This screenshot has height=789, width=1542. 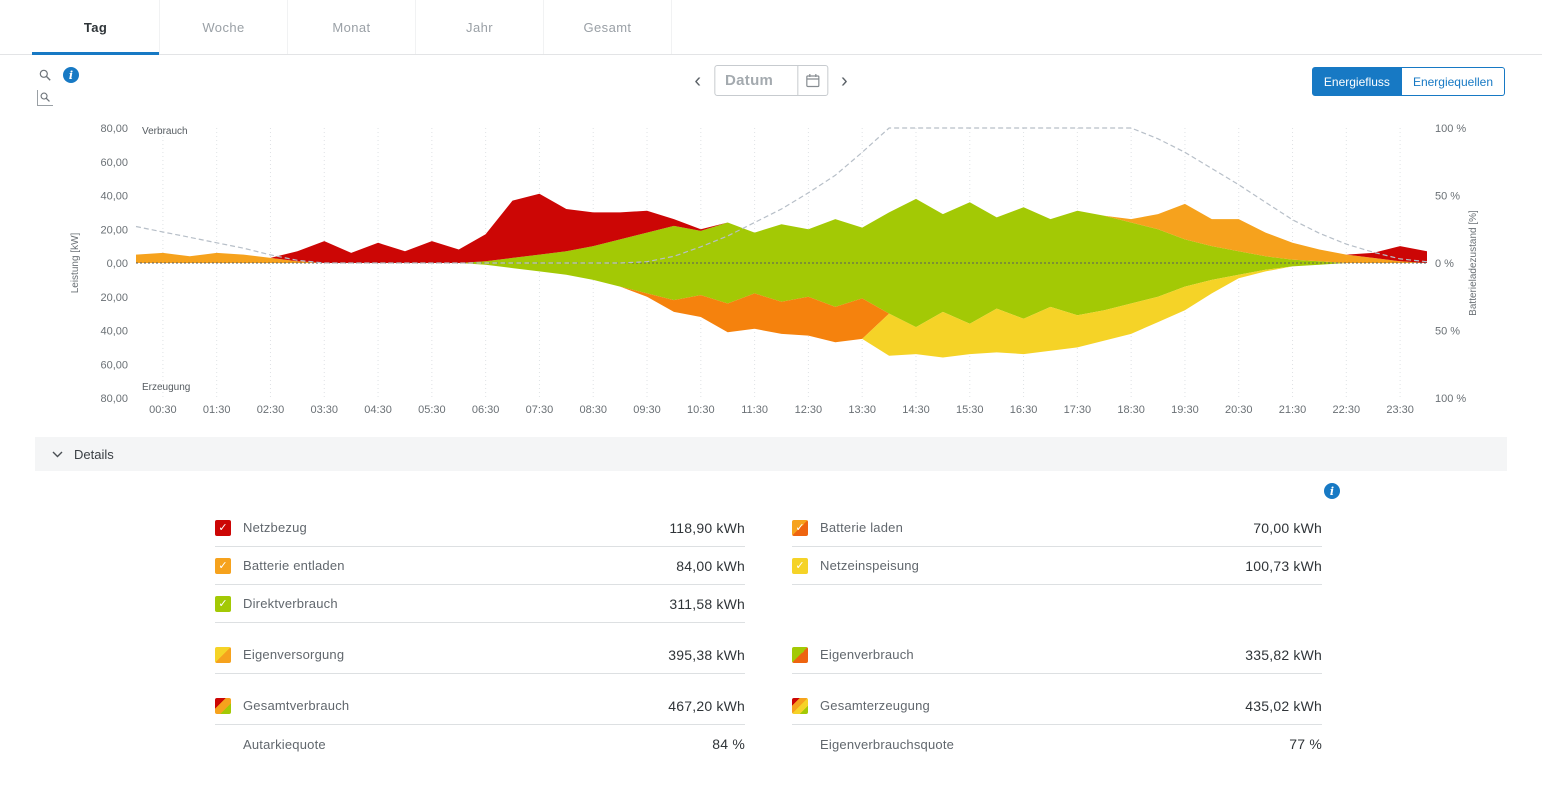 What do you see at coordinates (800, 527) in the screenshot?
I see `legend-checkbox-batterie-laden: ✓` at bounding box center [800, 527].